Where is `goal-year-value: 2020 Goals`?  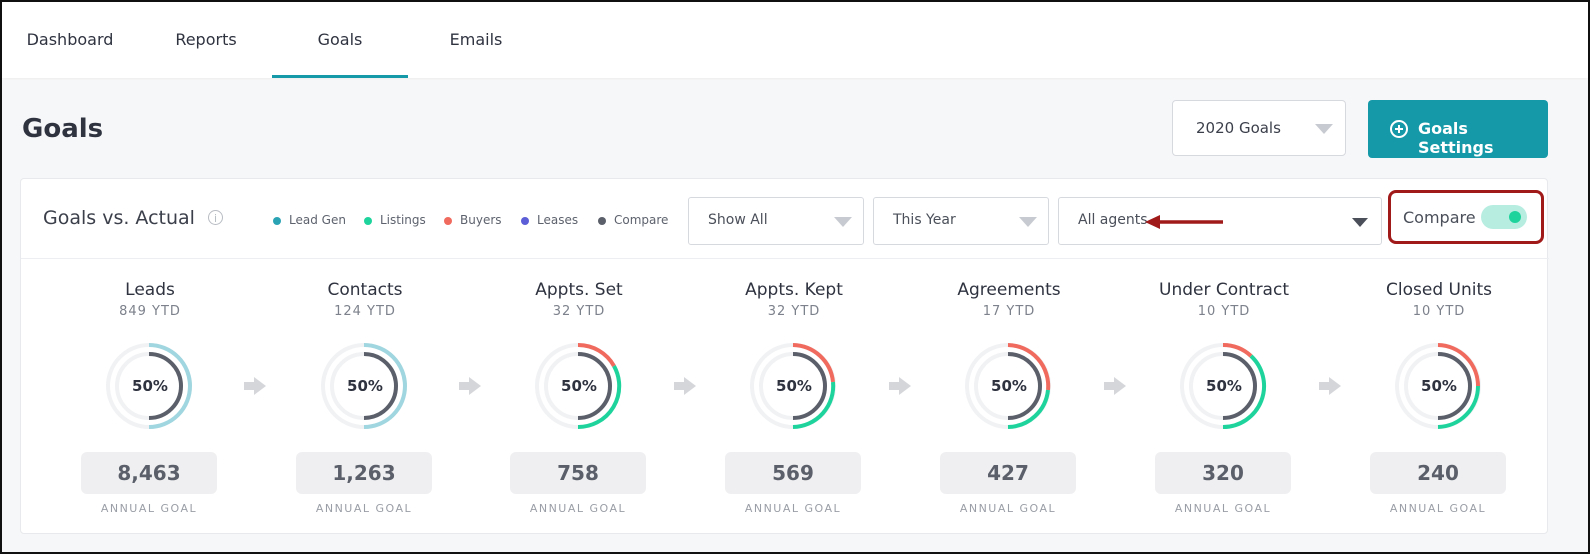 goal-year-value: 2020 Goals is located at coordinates (1238, 128).